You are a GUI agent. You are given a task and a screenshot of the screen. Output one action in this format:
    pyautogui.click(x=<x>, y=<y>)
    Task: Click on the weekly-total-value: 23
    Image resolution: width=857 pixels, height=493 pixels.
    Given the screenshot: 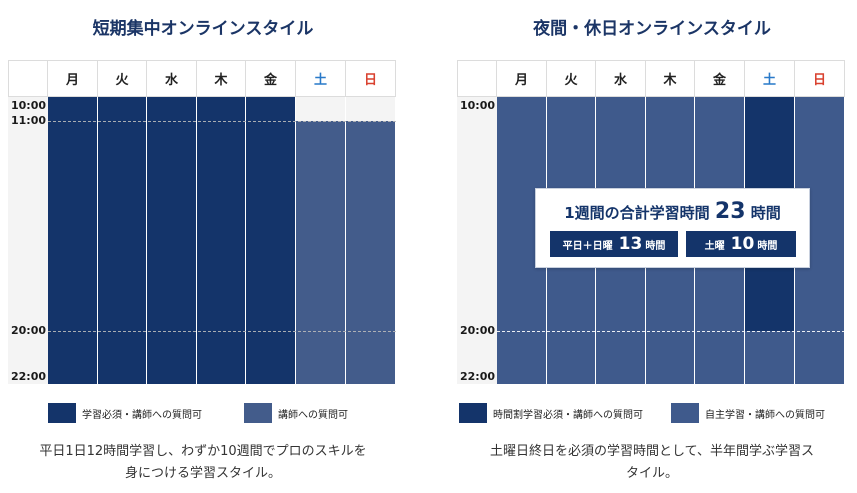 What is the action you would take?
    pyautogui.click(x=730, y=211)
    